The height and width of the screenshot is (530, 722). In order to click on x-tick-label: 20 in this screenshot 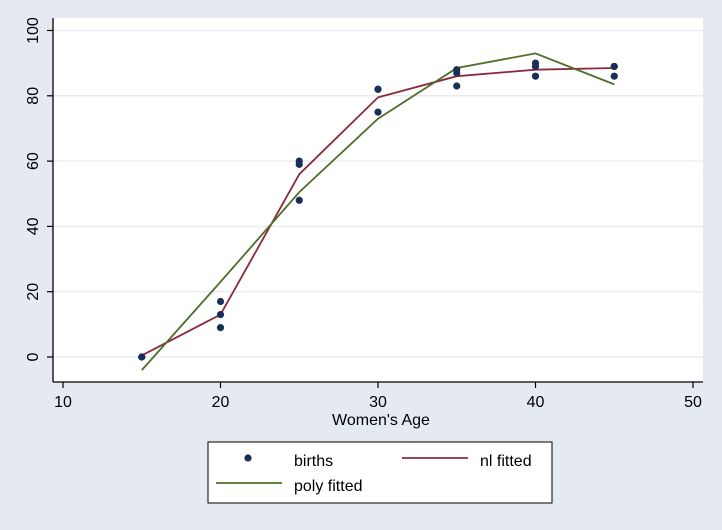, I will do `click(221, 402)`.